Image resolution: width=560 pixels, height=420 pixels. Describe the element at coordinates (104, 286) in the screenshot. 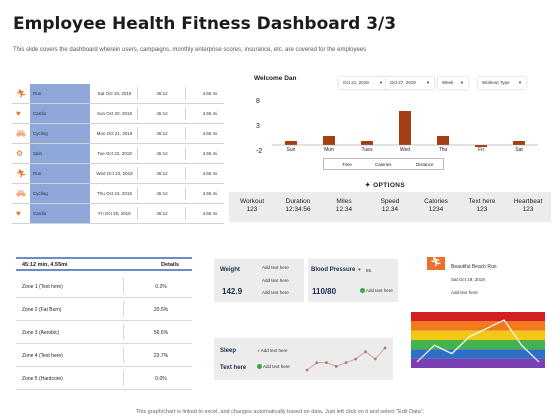

I see `zone-row: Zone 1 (Text here) 0.2%` at that location.